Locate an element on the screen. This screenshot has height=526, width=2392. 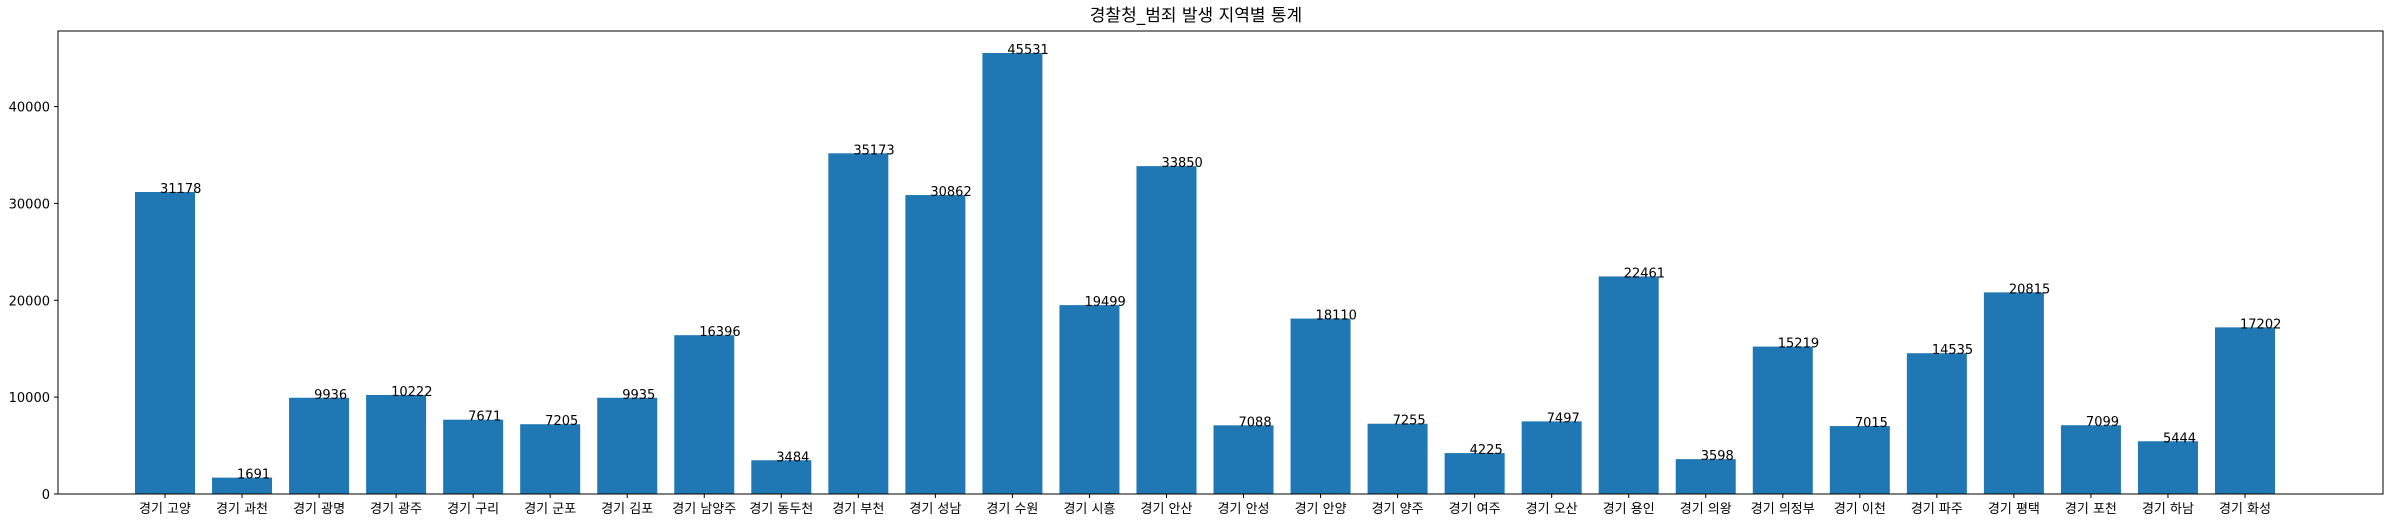
bar-value-label: 22461 is located at coordinates (1644, 273).